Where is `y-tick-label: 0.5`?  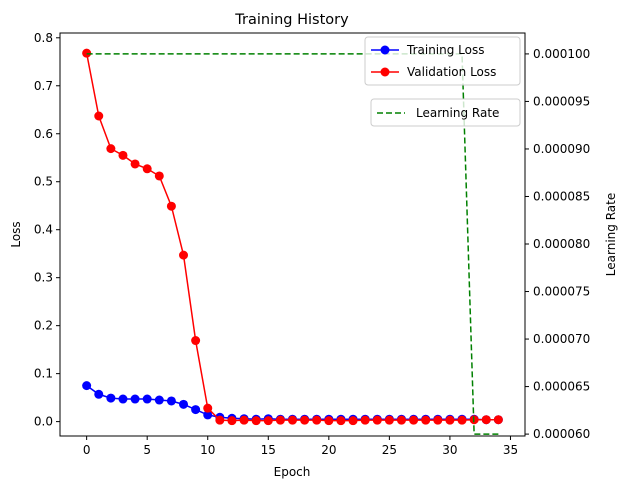 y-tick-label: 0.5 is located at coordinates (43, 182).